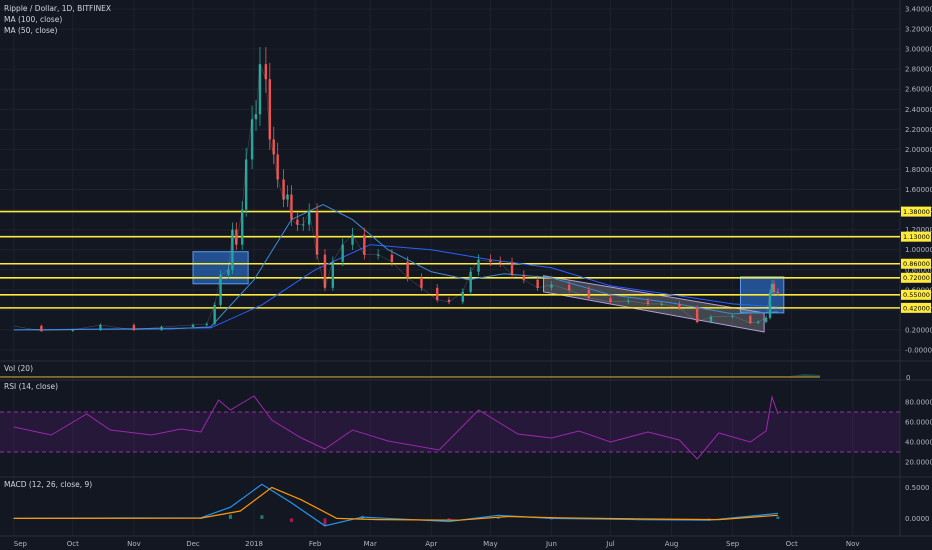 This screenshot has width=932, height=550. Describe the element at coordinates (918, 90) in the screenshot. I see `price-tick-label: 2.60000` at that location.